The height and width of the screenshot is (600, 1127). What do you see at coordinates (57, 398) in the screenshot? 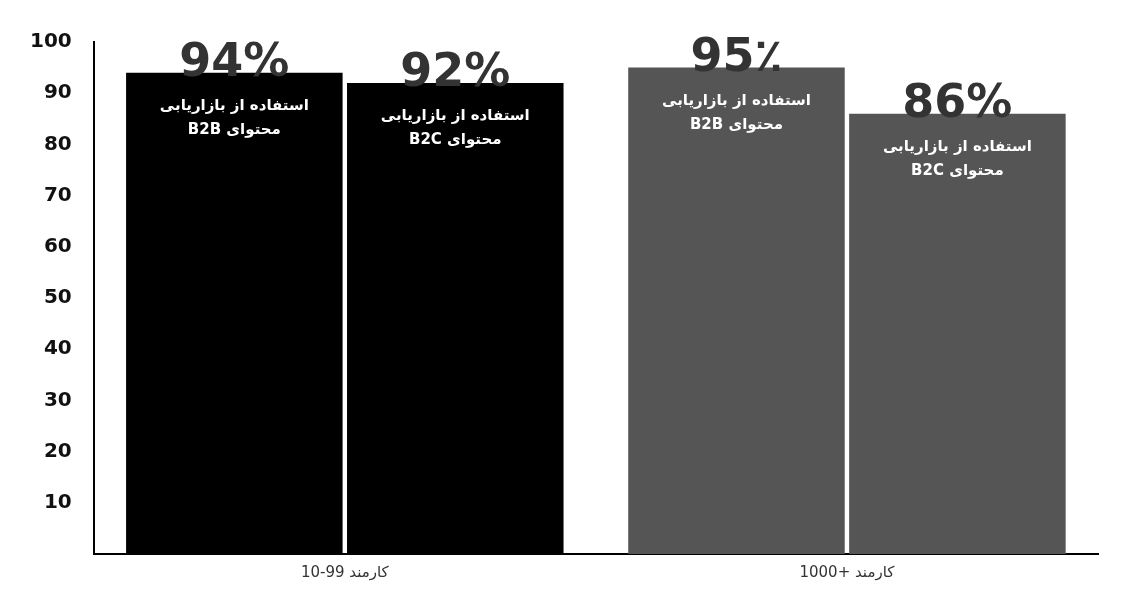
I see `y-tick-label: 30` at bounding box center [57, 398].